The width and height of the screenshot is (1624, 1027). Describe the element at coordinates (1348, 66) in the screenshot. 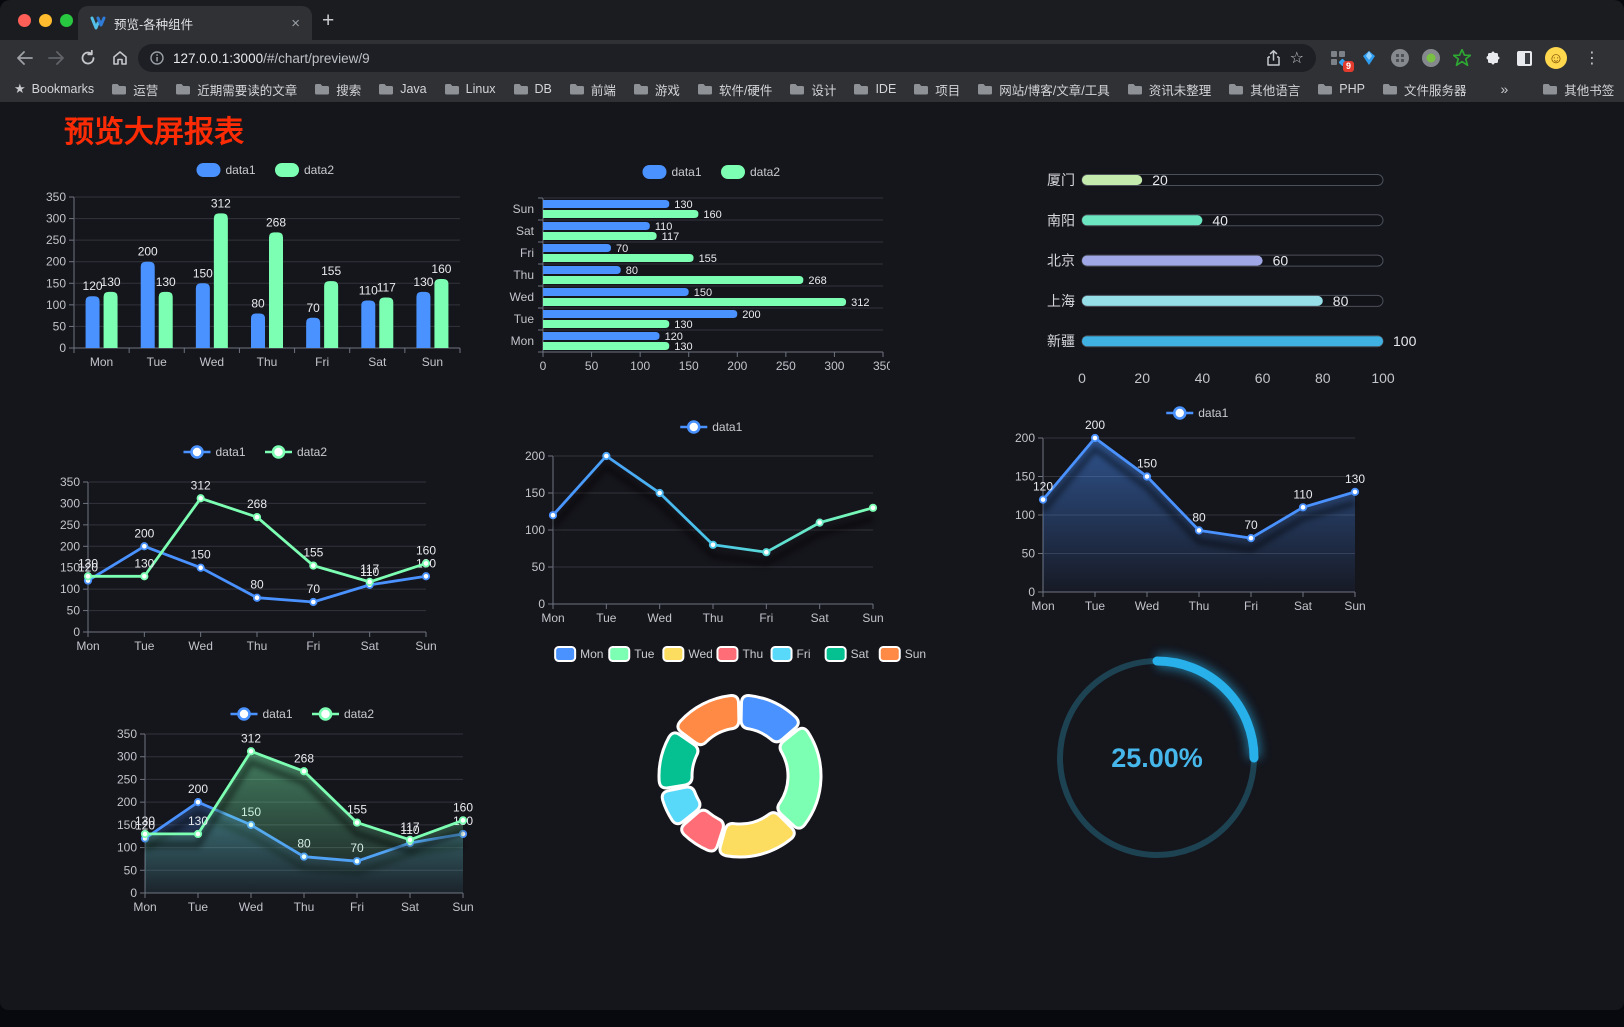

I see `extension-badge: 9` at that location.